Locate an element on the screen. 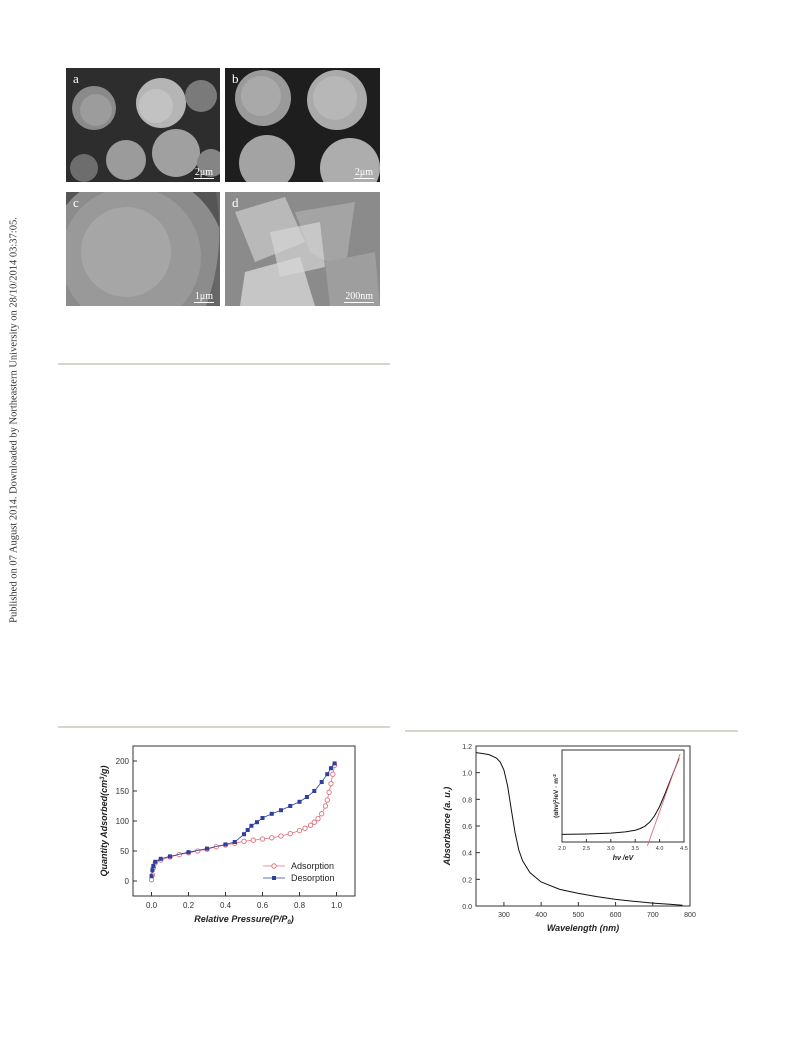 This screenshot has height=1039, width=793. sem-image-d is located at coordinates (302, 249).